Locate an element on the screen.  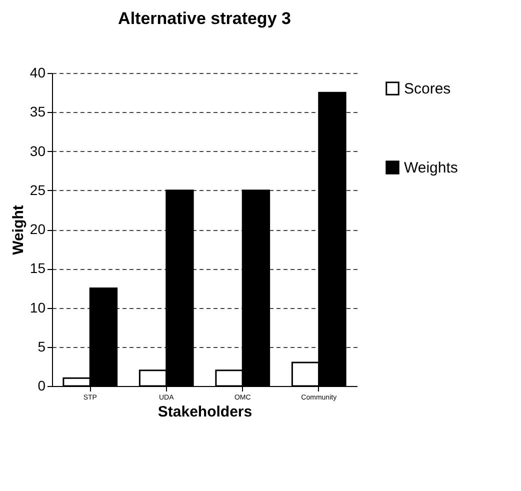
legend-label: Scores is located at coordinates (427, 89).